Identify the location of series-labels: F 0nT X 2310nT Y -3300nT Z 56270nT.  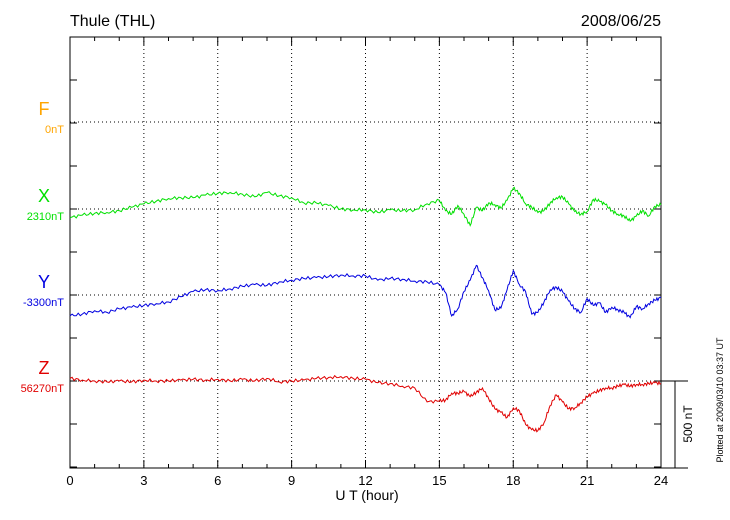
(43, 247).